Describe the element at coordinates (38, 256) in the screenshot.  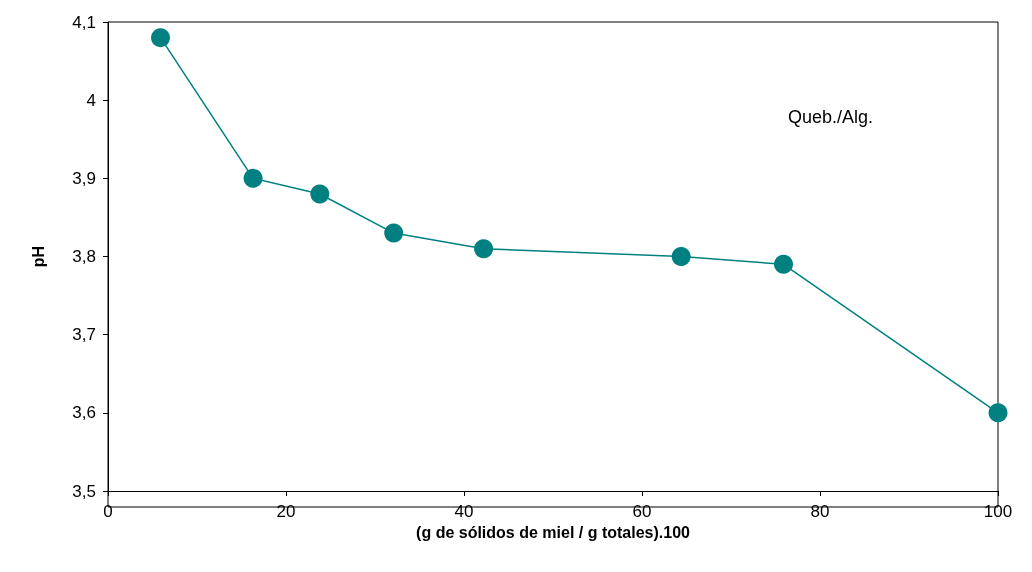
I see `y-axis-title: pH` at that location.